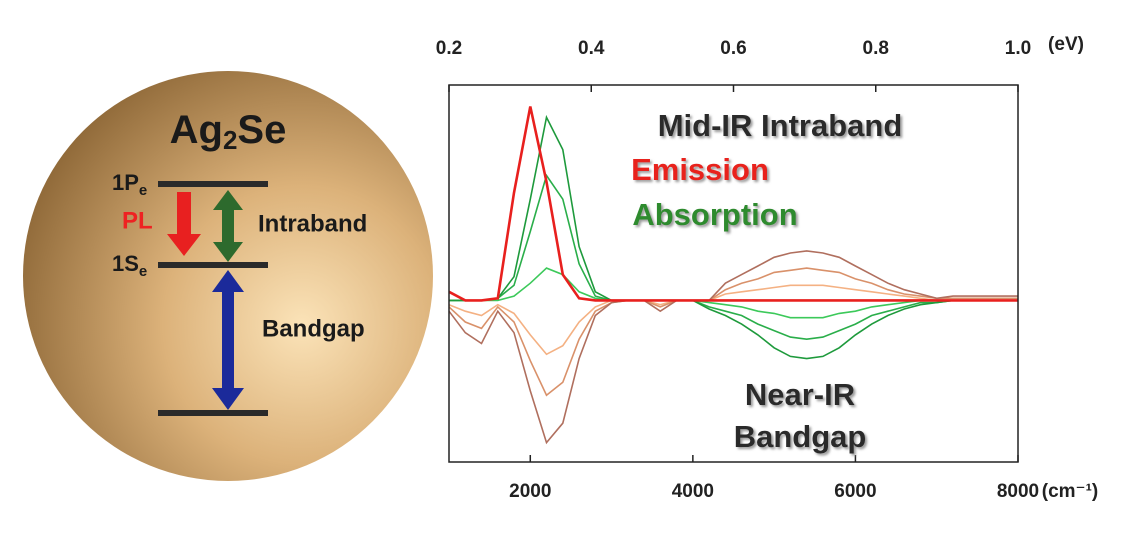 The width and height of the screenshot is (1148, 549). Describe the element at coordinates (213, 265) in the screenshot. I see `level-1s` at that location.